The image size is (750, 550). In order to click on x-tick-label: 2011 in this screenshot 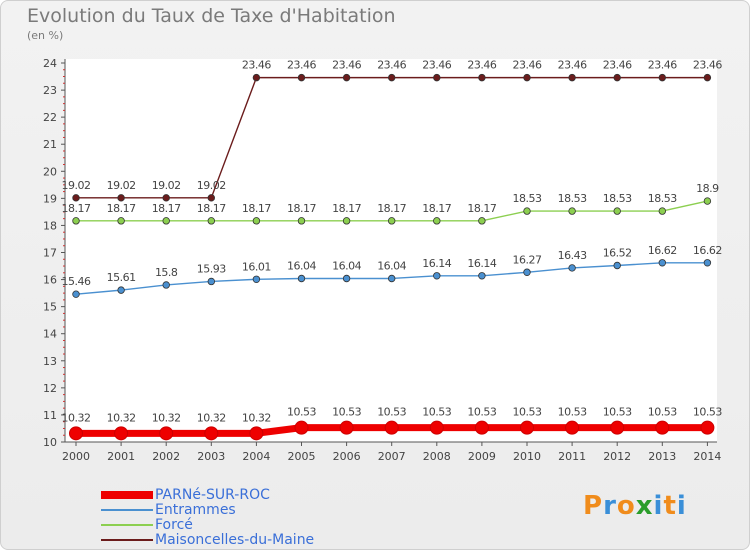, I will do `click(572, 456)`.